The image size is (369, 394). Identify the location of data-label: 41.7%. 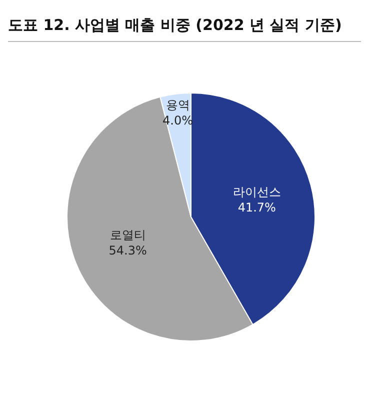
(257, 207).